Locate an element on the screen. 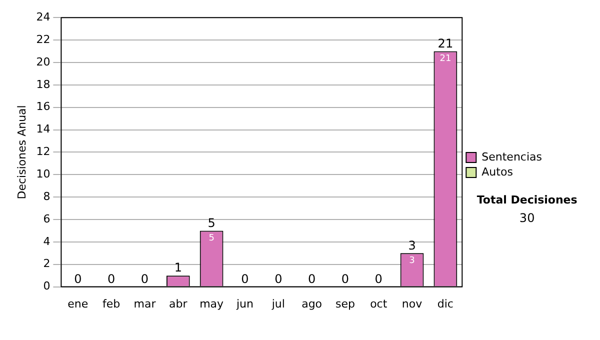 This screenshot has width=600, height=340. y-tick-label: 18 is located at coordinates (43, 84).